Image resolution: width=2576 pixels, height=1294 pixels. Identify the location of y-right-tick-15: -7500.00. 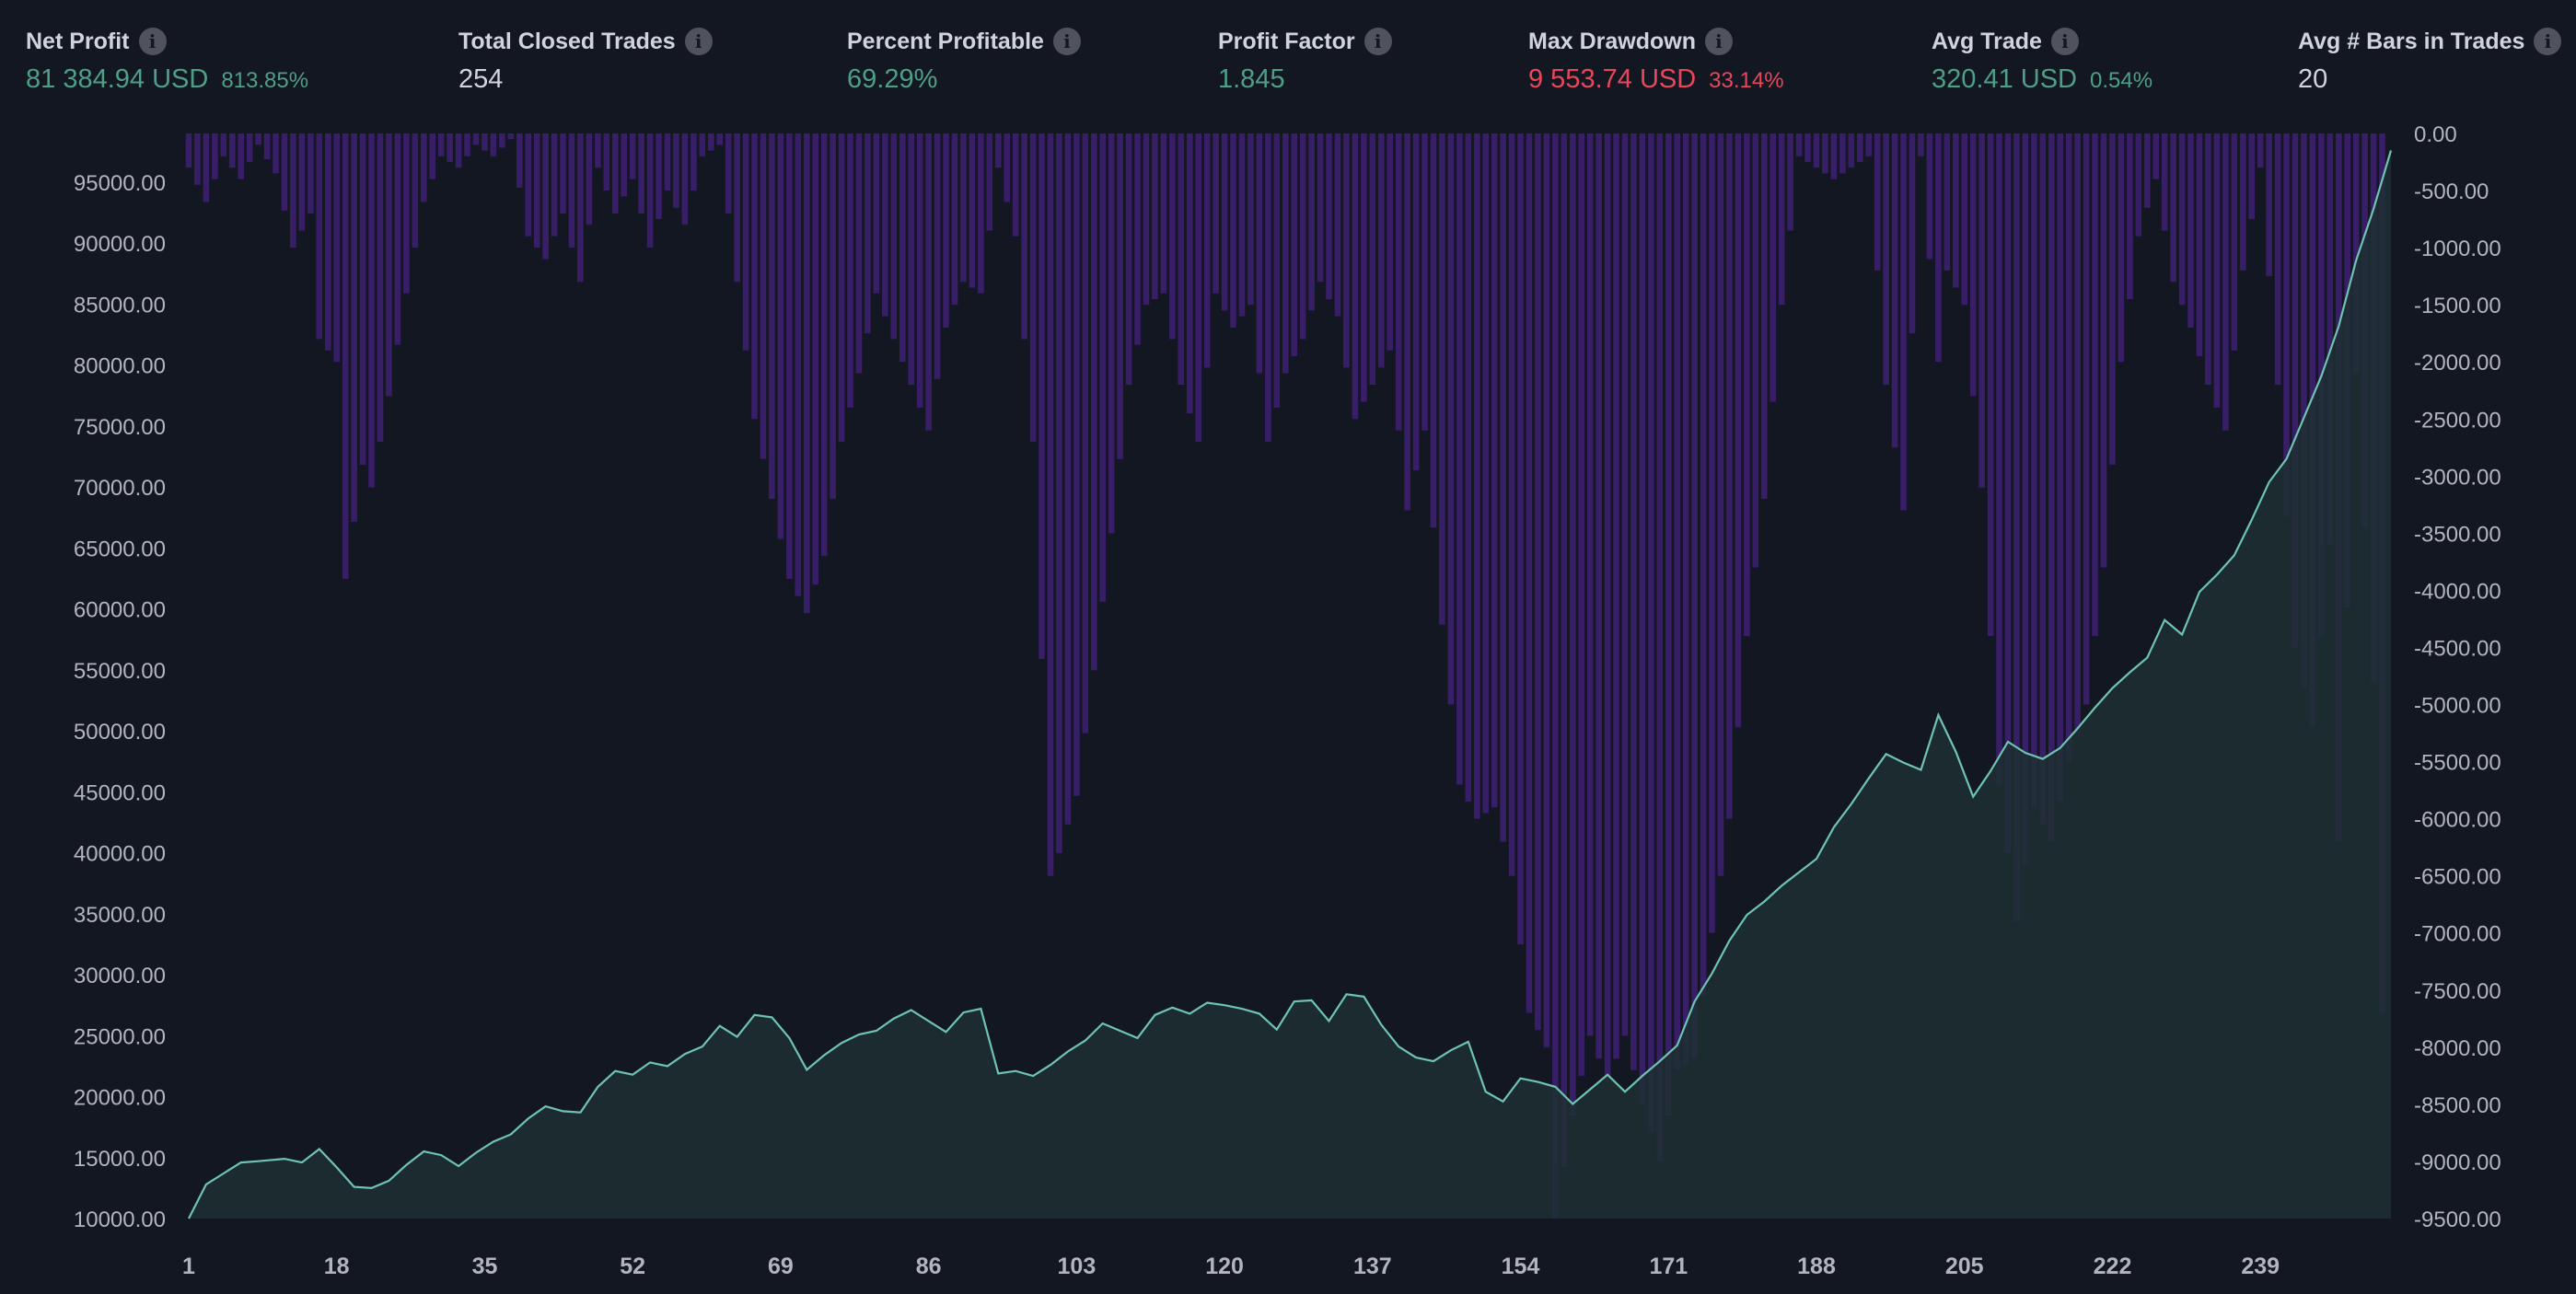
(2457, 991).